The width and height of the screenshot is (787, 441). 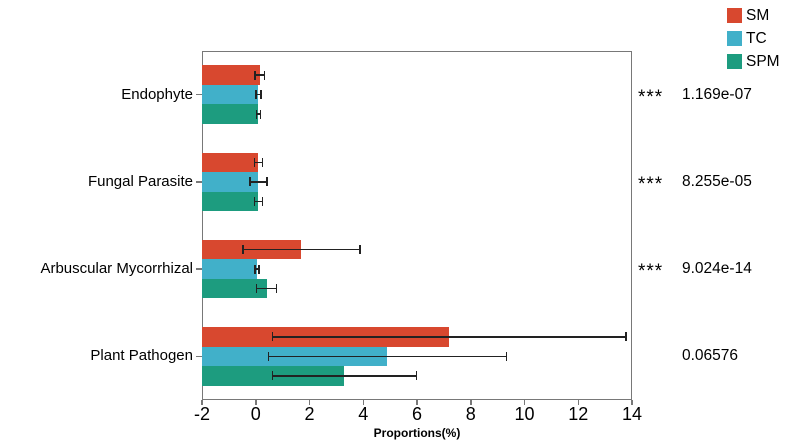 I want to click on x-tick-label: 14, so click(x=632, y=414).